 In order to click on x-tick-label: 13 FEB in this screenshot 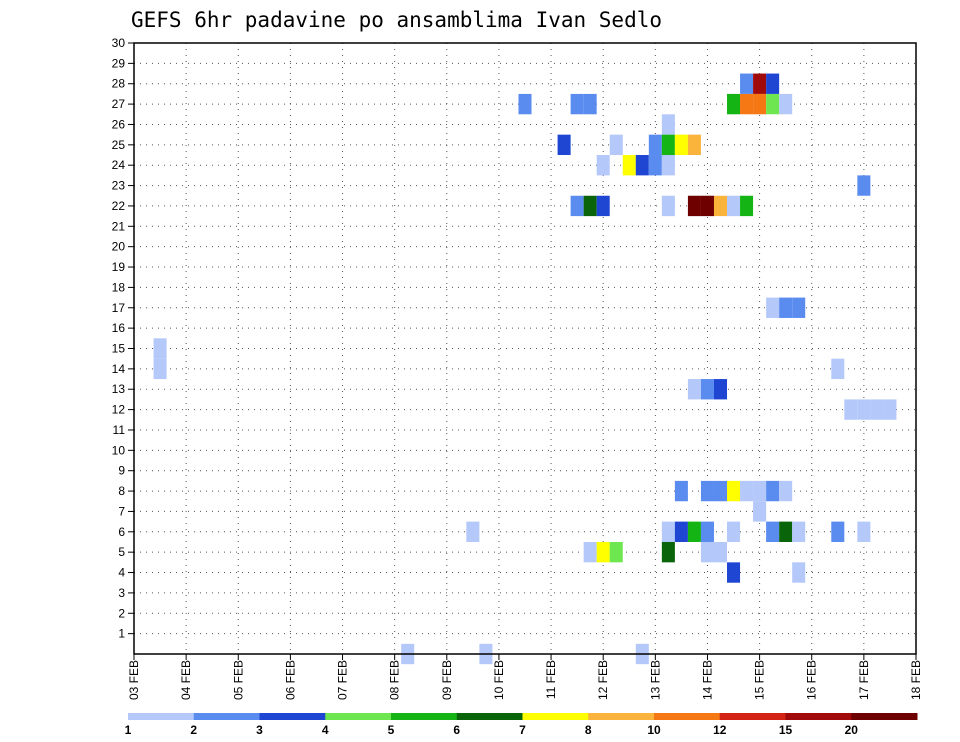, I will do `click(655, 680)`.